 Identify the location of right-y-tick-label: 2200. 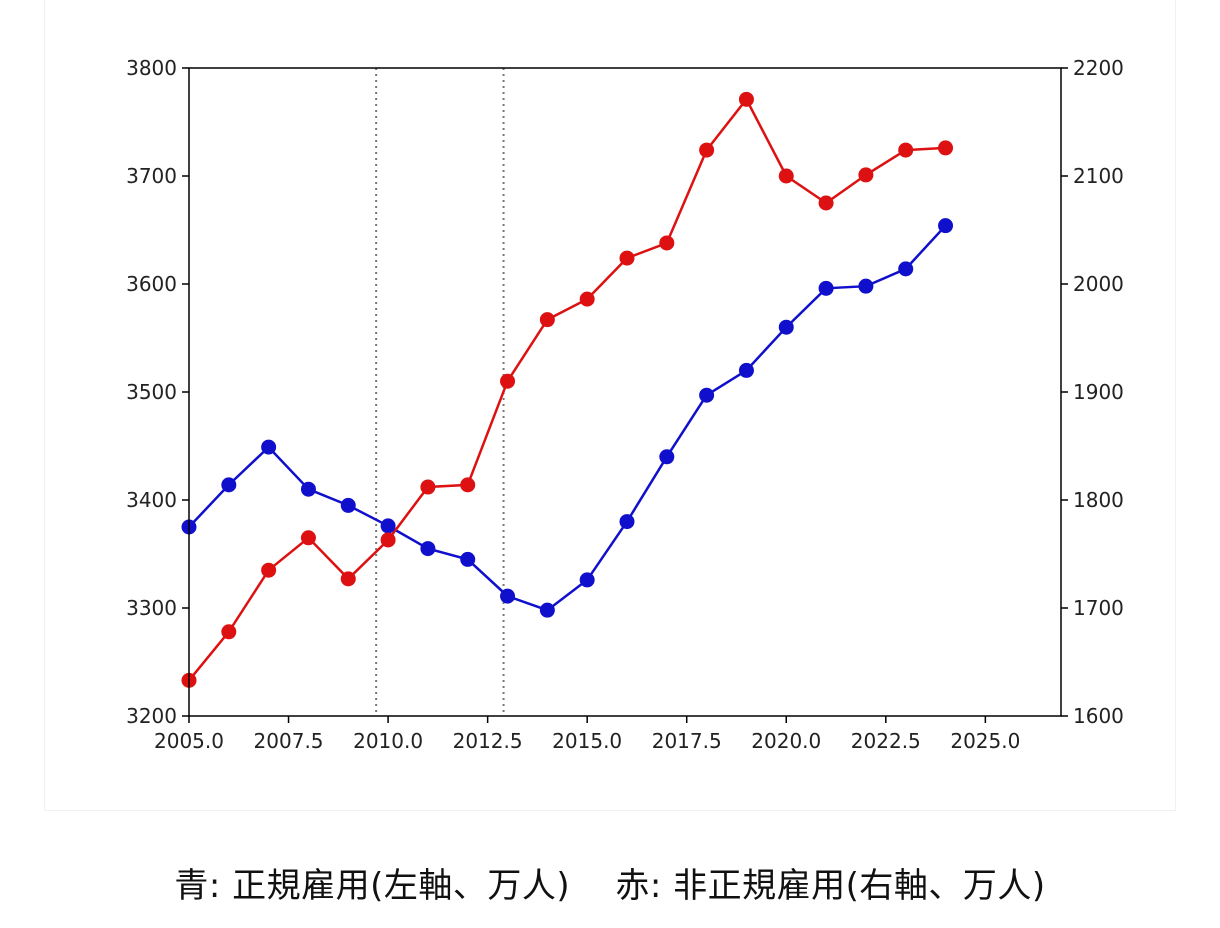
(1098, 68).